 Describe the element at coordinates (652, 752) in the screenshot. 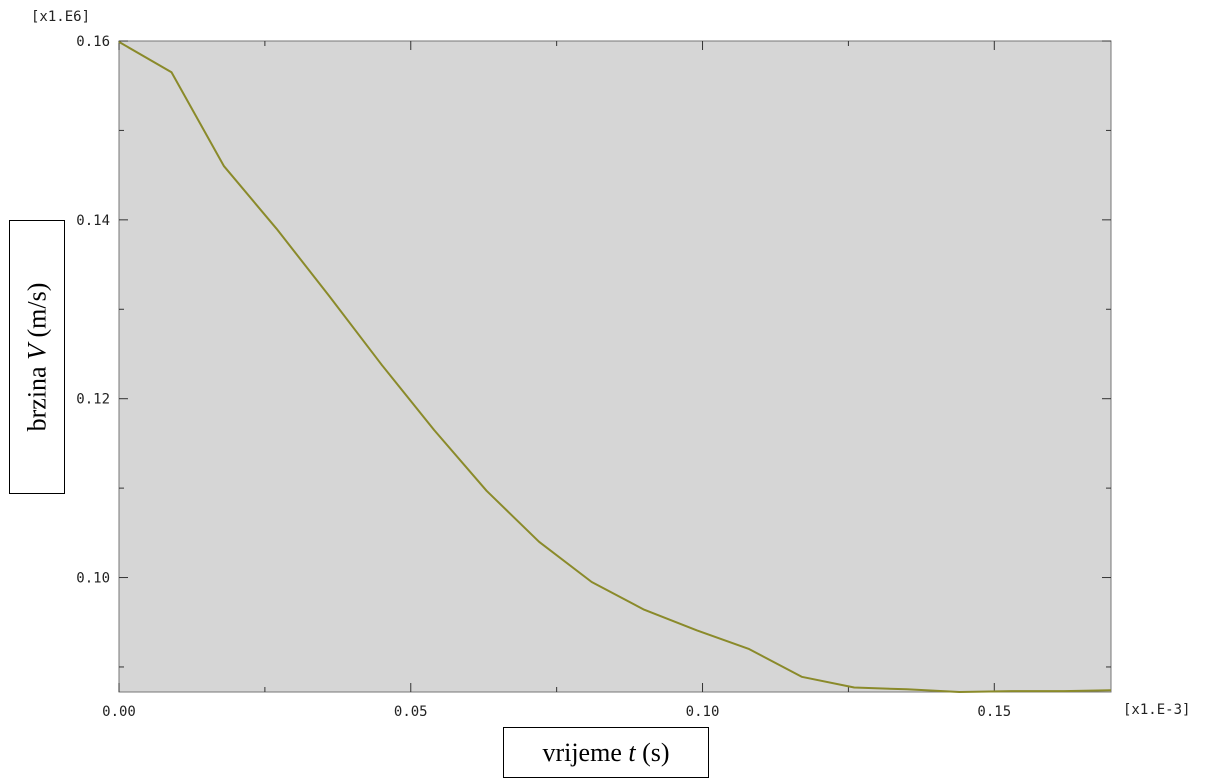

I see `x-axis-label-suffix: (s)` at that location.